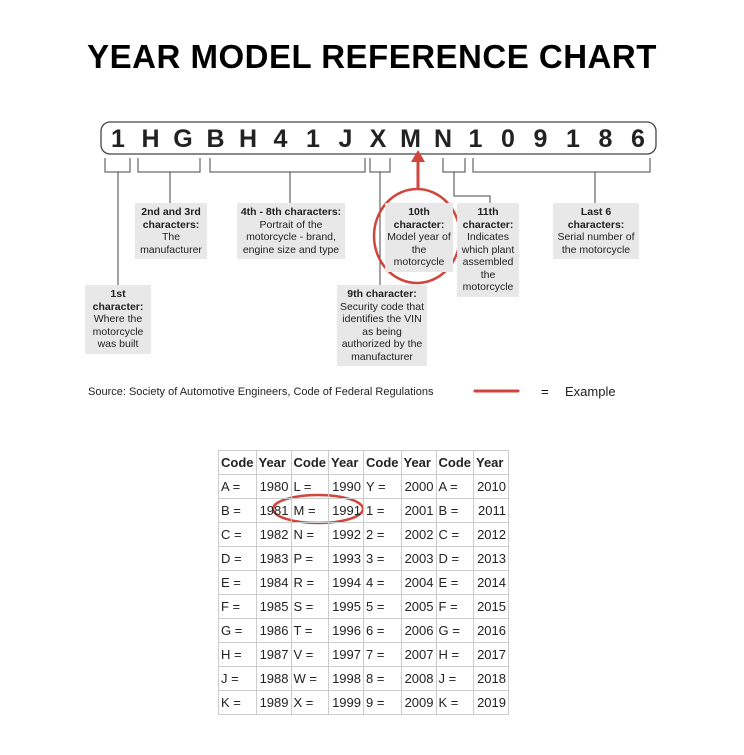  What do you see at coordinates (309, 702) in the screenshot?
I see `code-cell: X =` at bounding box center [309, 702].